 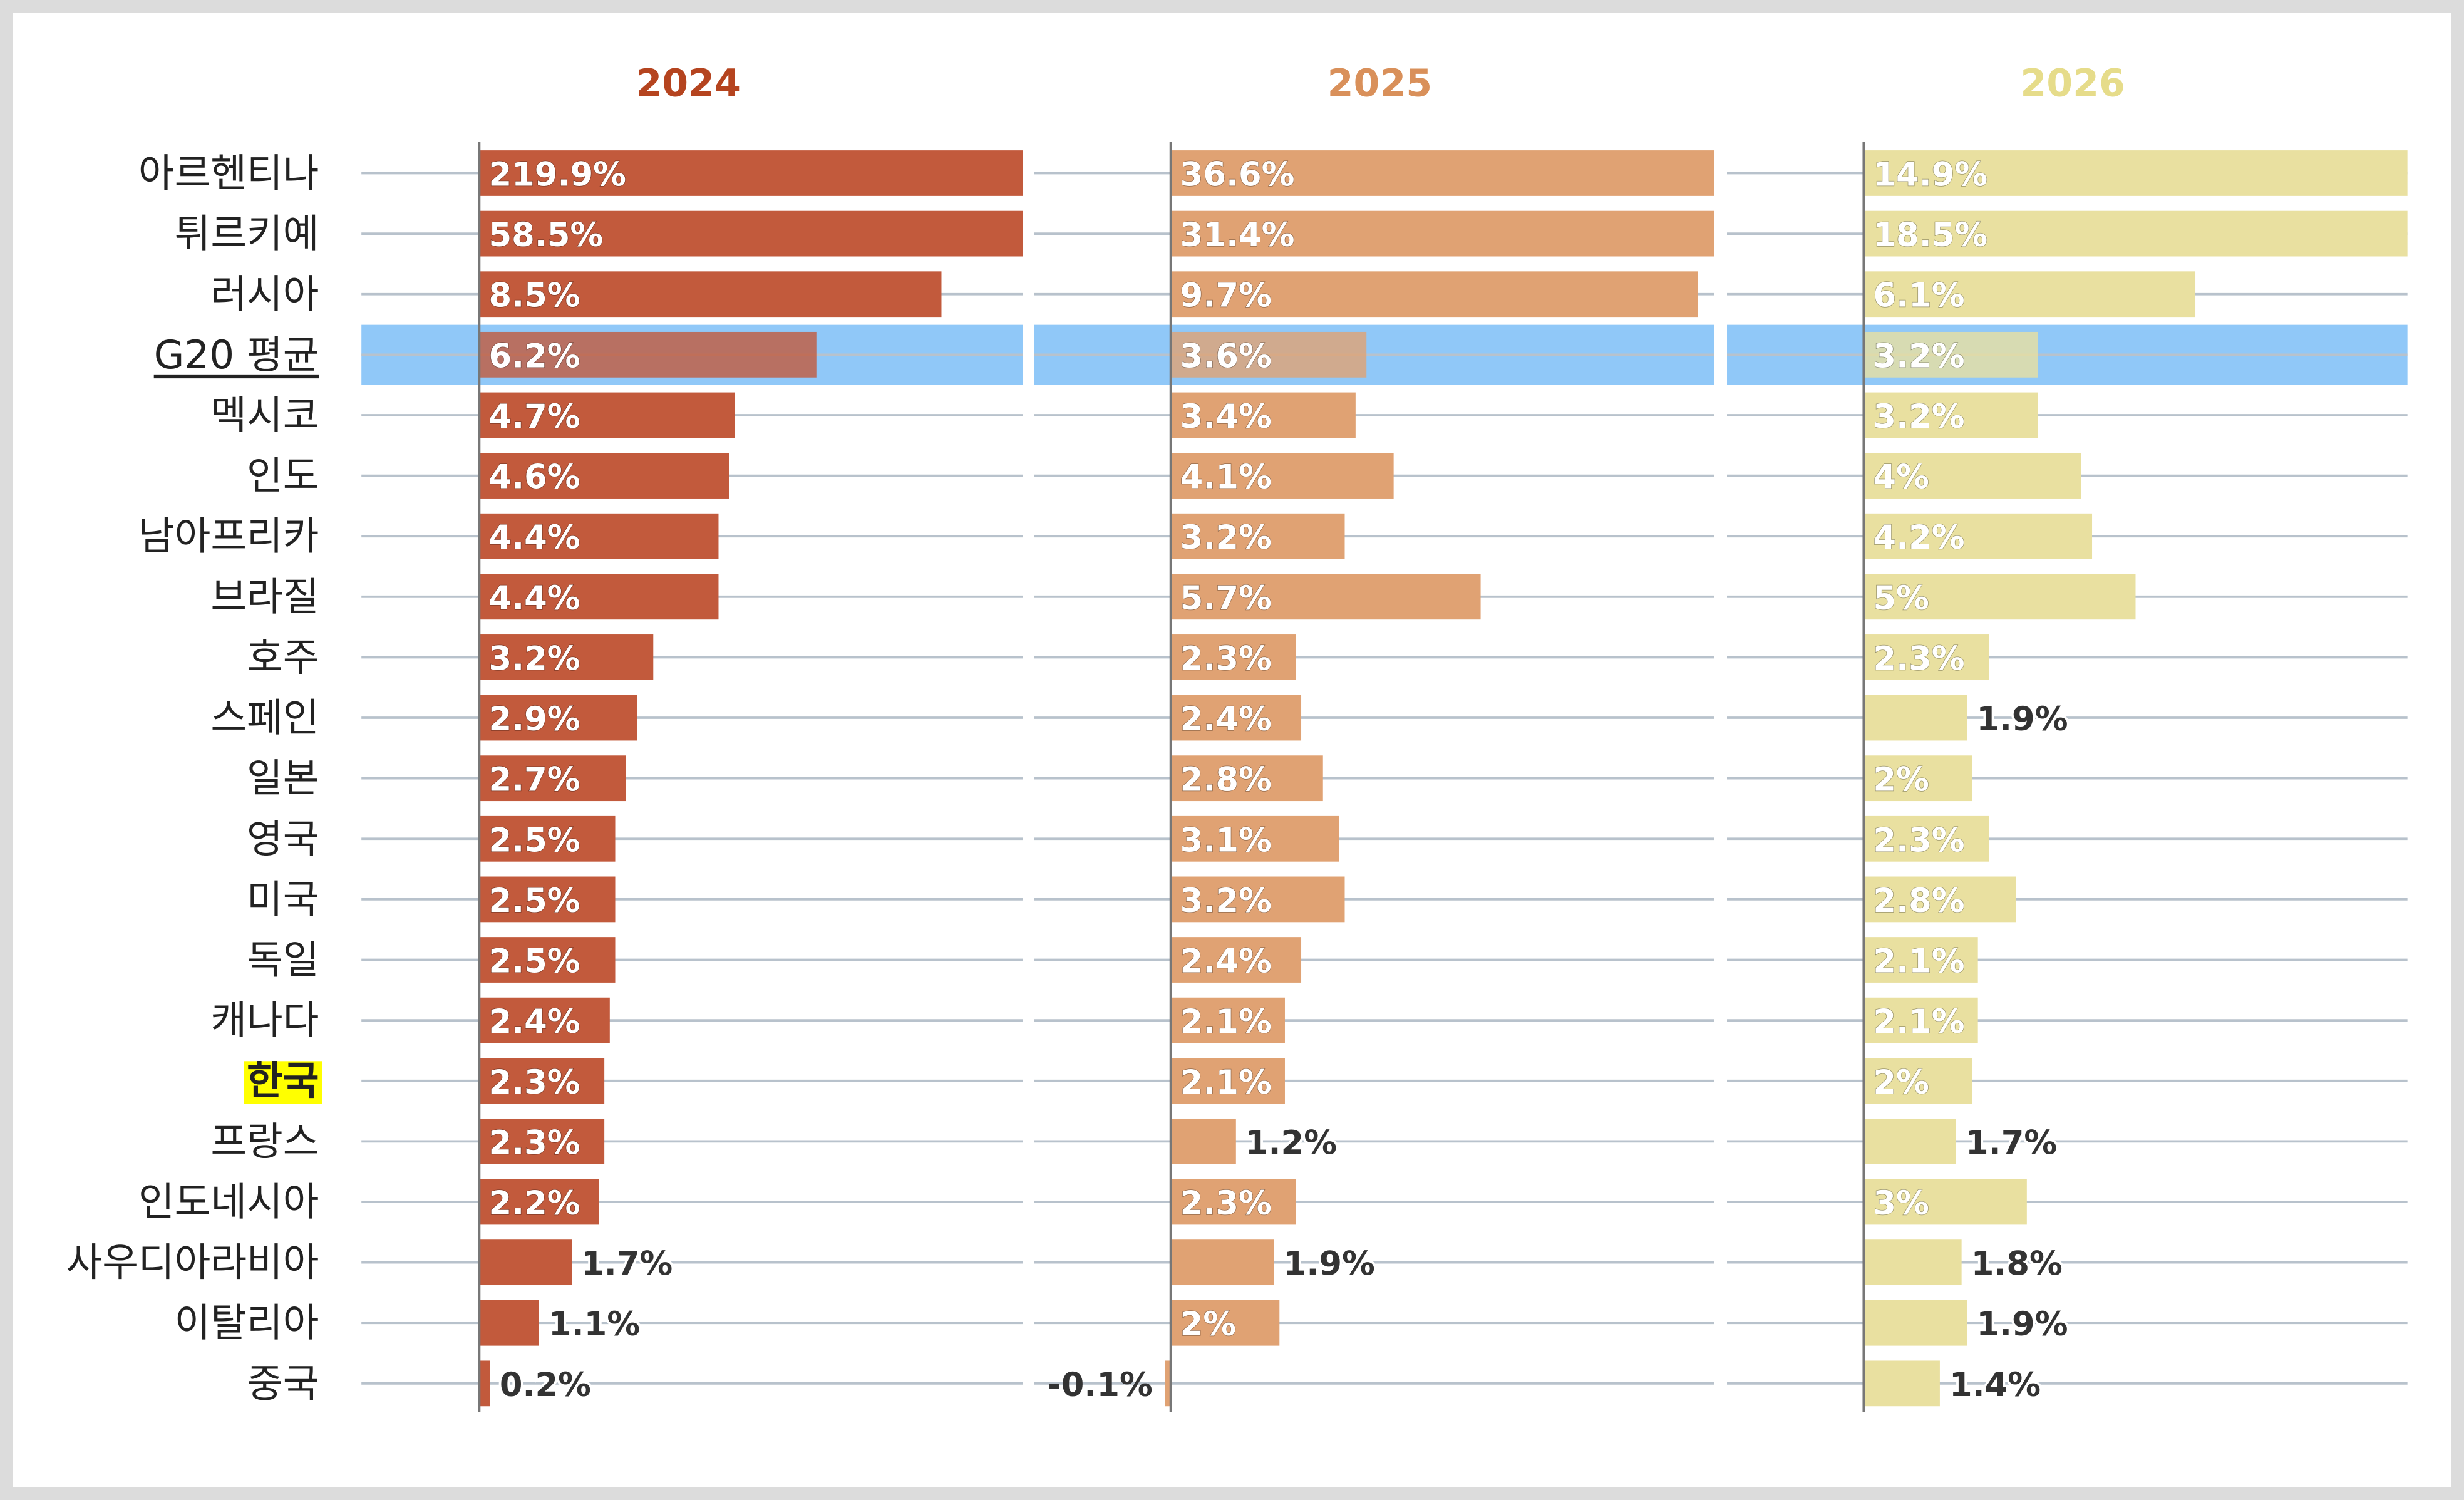 What do you see at coordinates (1226, 598) in the screenshot?
I see `value-label: 5.7%` at bounding box center [1226, 598].